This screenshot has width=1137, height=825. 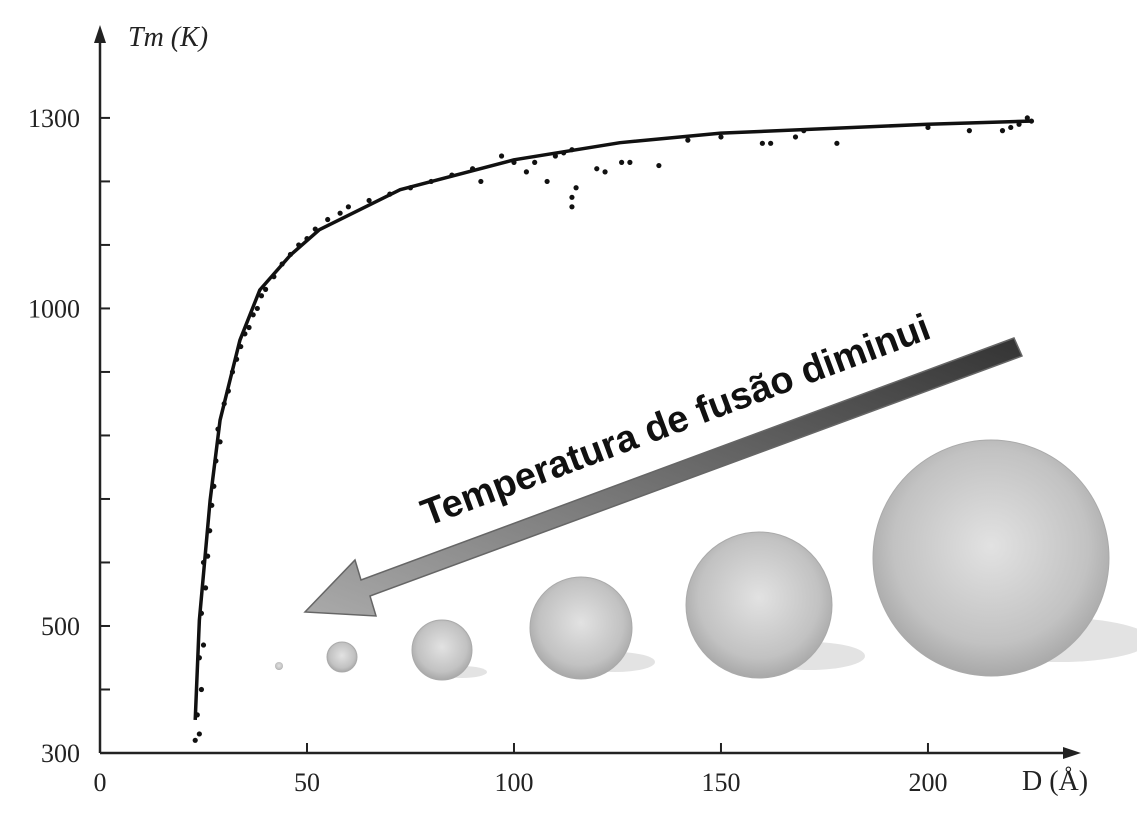 I want to click on x-tick-label: 50, so click(x=307, y=782).